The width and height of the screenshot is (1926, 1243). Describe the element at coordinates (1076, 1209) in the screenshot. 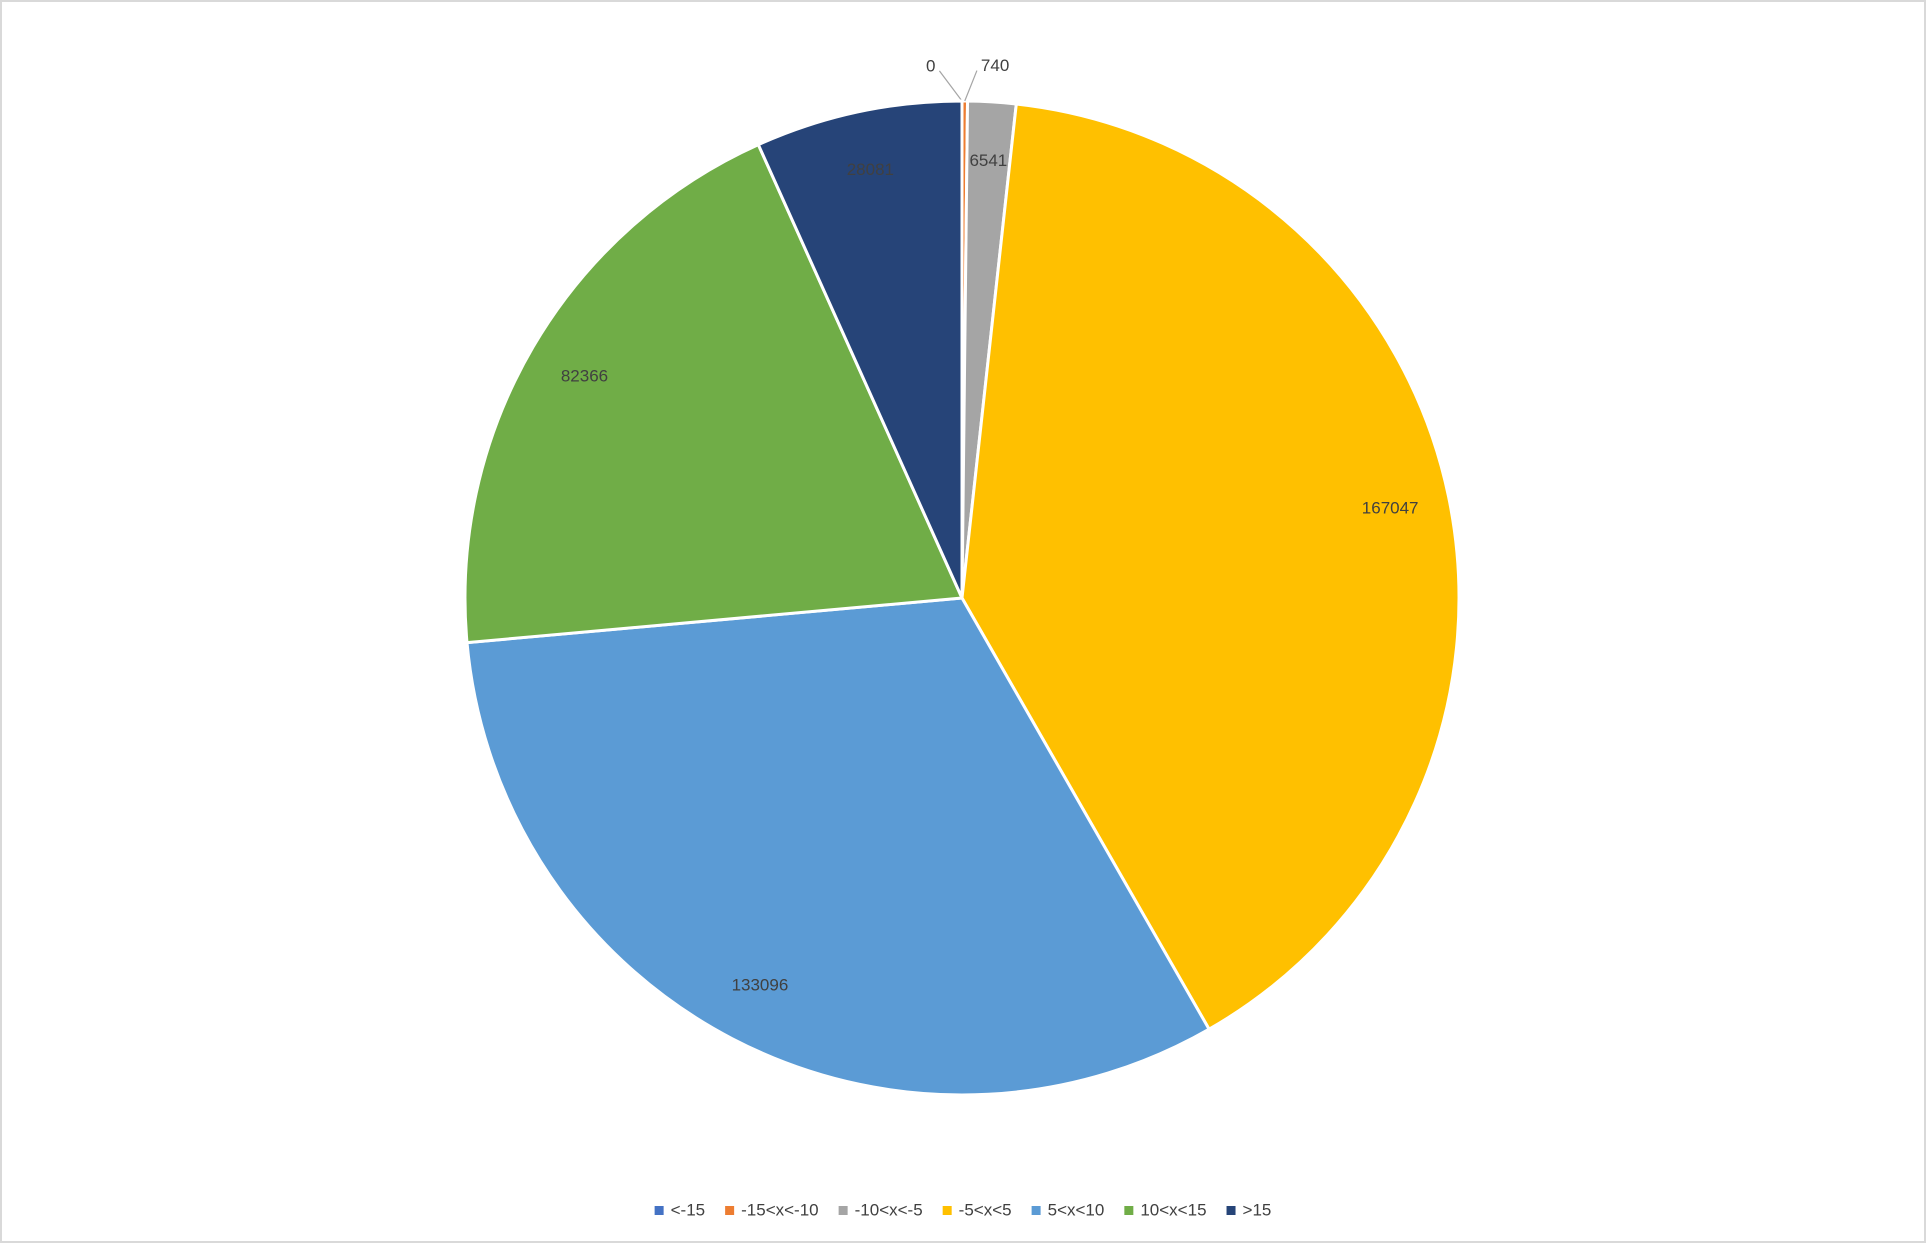

I see `legend-label: 5<x<10` at that location.